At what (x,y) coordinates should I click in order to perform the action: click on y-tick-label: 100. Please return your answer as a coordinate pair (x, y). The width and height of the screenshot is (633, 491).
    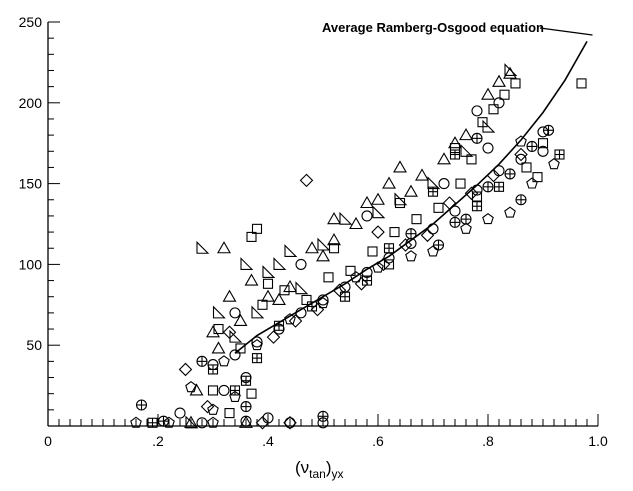
    Looking at the image, I should click on (31, 264).